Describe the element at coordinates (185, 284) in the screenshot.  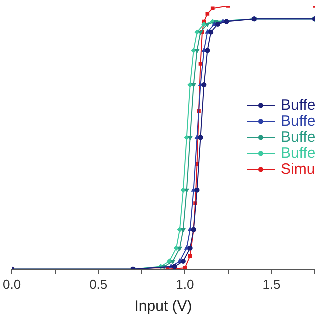
I see `x-tick-label: 1.0` at that location.